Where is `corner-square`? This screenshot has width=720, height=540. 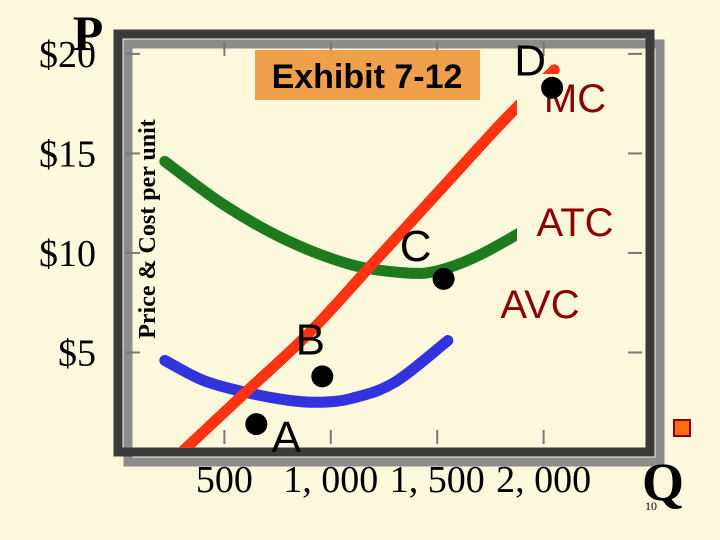 corner-square is located at coordinates (682, 428).